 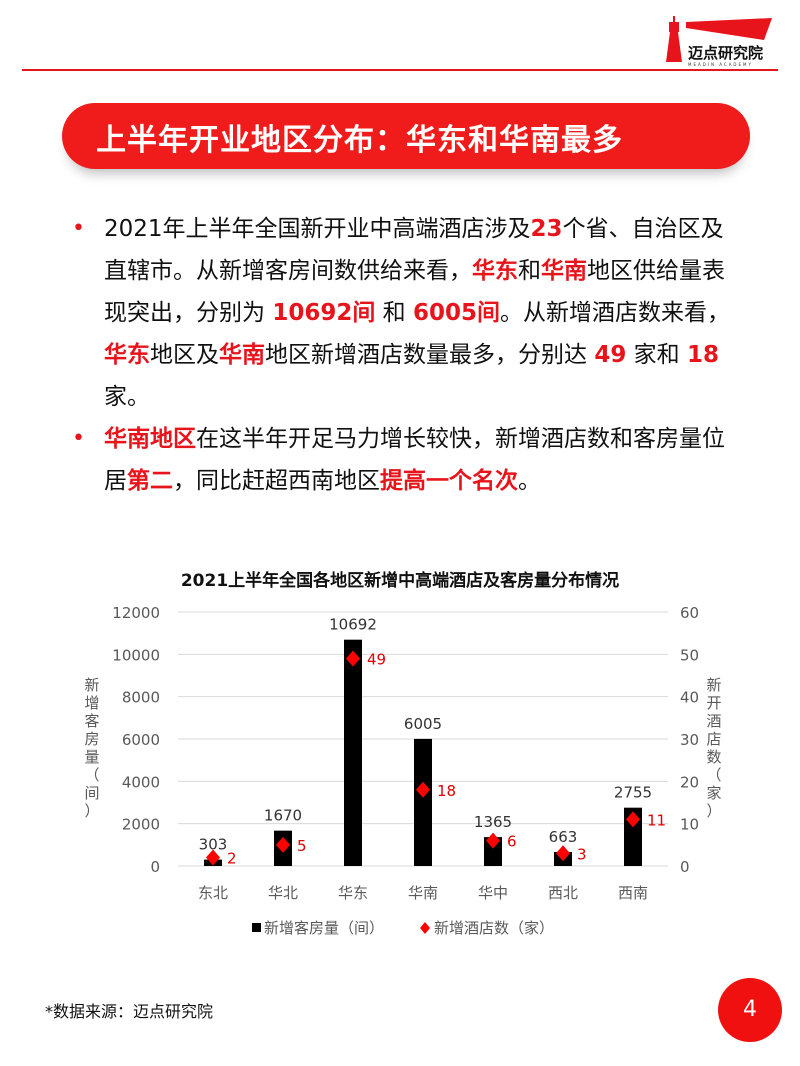 I want to click on body-text: 。, so click(x=529, y=481).